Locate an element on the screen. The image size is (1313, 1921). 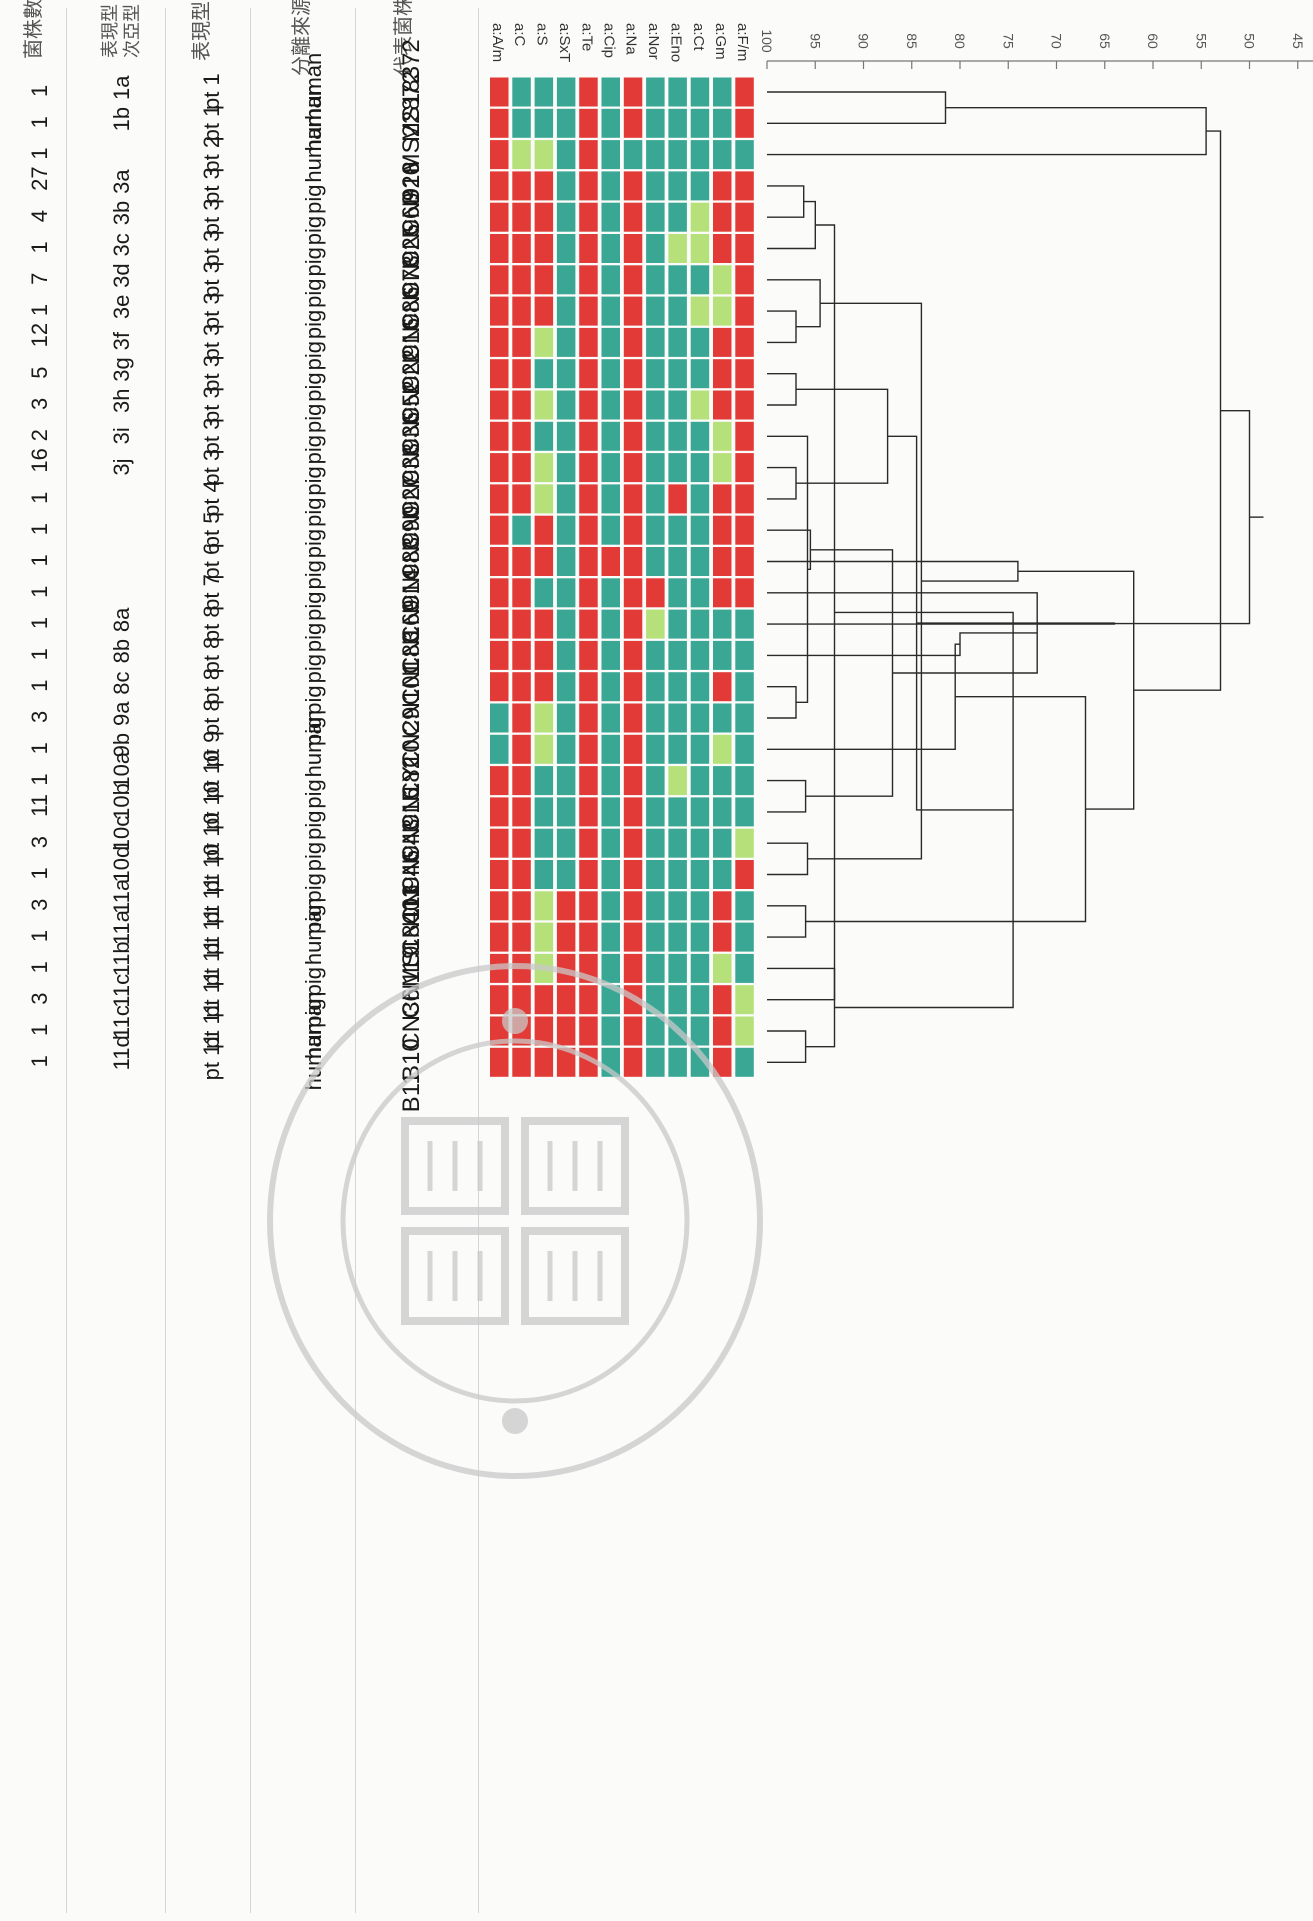
axis-tick-label: 70 is located at coordinates (1057, 41).